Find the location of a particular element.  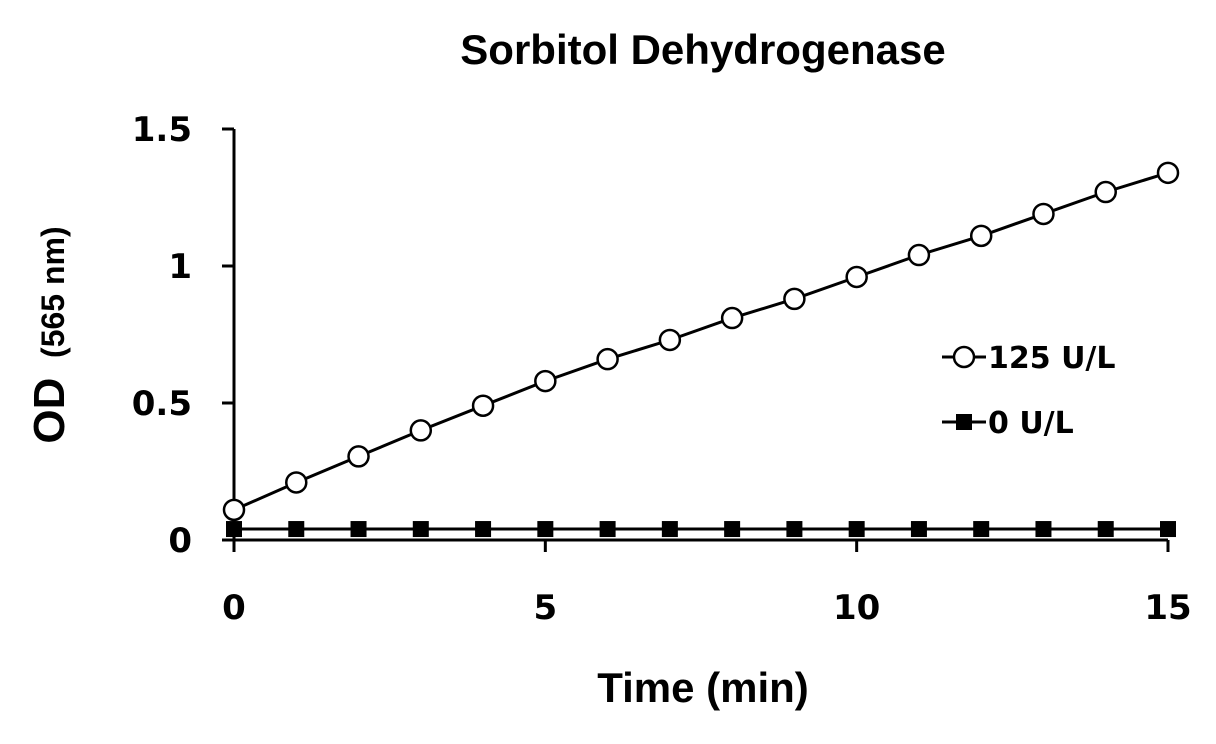

y-tick-label: 1 is located at coordinates (180, 267).